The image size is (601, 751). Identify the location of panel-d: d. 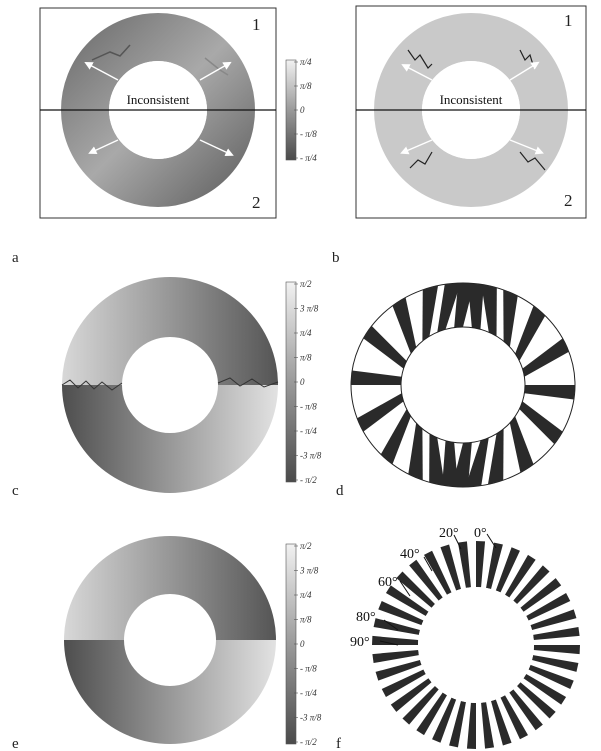
(456, 390).